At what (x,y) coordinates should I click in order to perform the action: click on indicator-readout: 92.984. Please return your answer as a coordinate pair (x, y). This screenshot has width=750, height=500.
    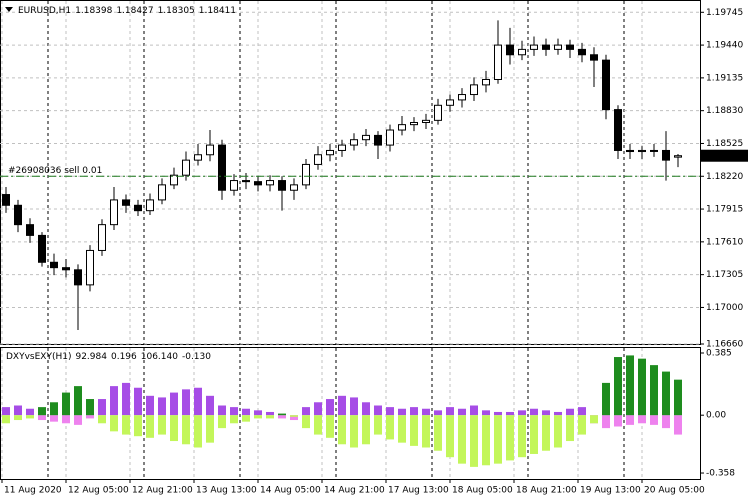
    Looking at the image, I should click on (91, 357).